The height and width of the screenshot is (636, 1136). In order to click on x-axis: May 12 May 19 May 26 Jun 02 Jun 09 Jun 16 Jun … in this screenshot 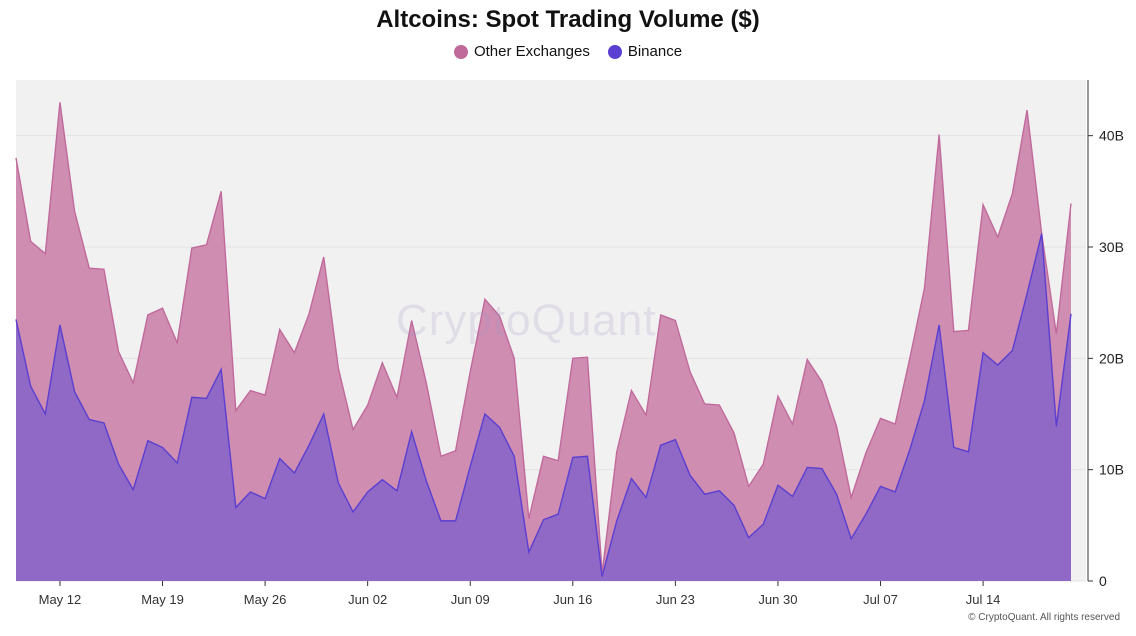, I will do `click(520, 594)`.